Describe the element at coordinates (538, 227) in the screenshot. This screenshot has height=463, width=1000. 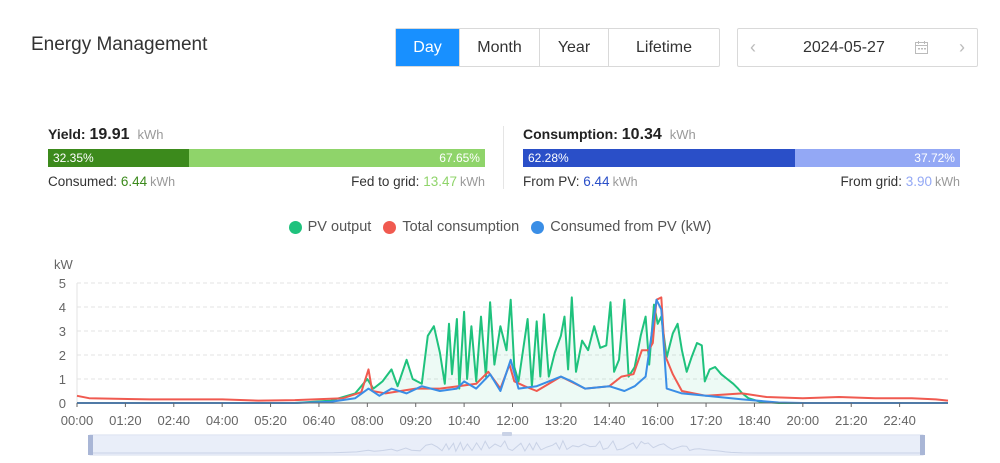
I see `consumed-from-pv-dot-icon` at that location.